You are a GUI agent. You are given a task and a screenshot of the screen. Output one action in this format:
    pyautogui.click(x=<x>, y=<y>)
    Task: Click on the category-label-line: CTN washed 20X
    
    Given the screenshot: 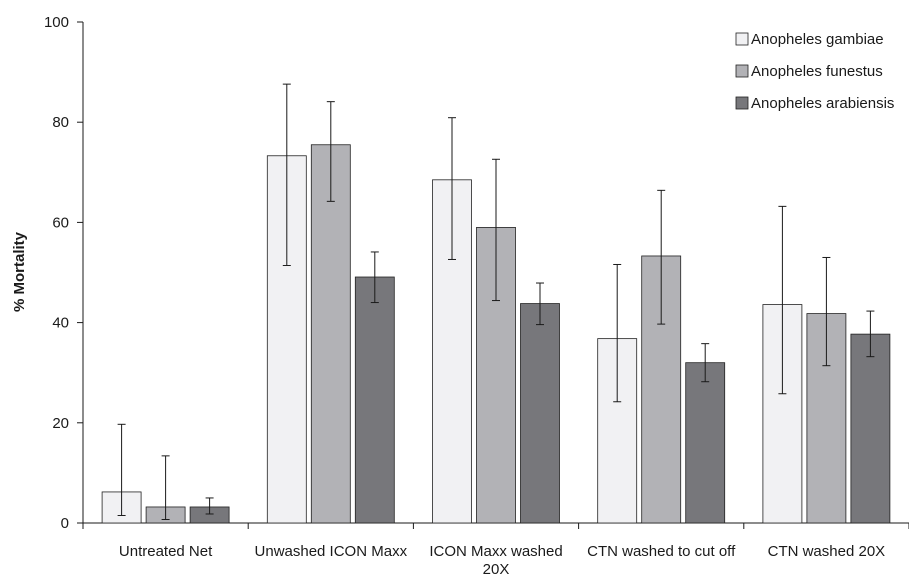 What is the action you would take?
    pyautogui.click(x=827, y=551)
    